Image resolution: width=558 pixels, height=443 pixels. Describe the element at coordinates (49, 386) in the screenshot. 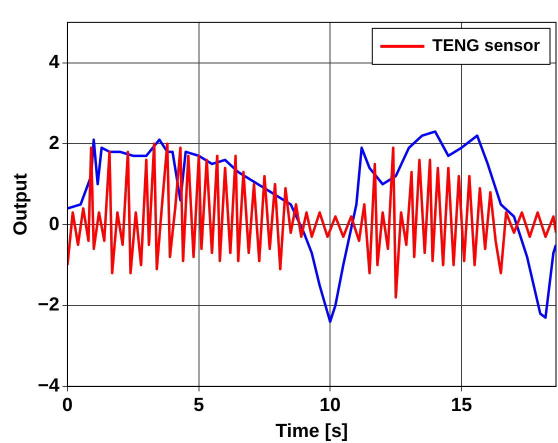

I see `y-tick-label: −4` at that location.